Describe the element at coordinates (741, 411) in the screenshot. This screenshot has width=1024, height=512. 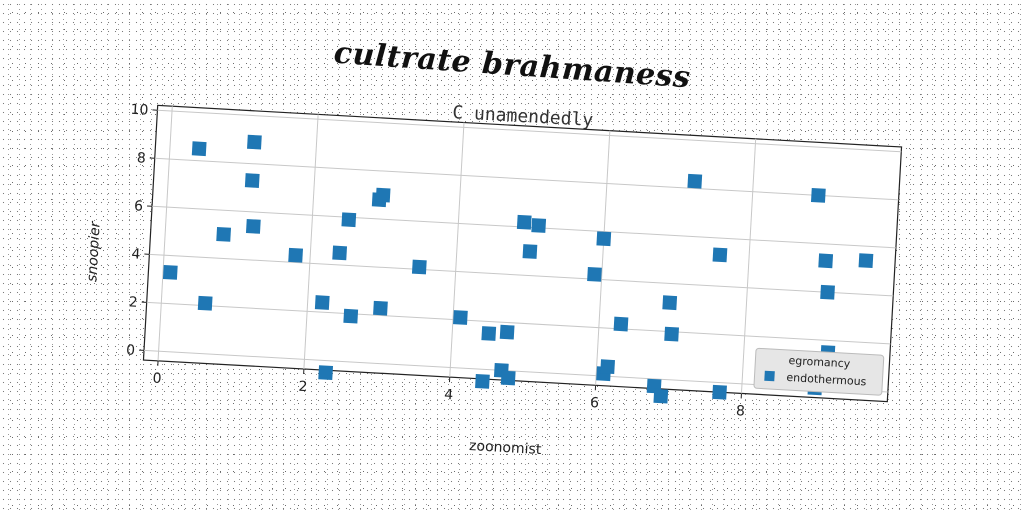
I see `x-tick-label: 8` at that location.